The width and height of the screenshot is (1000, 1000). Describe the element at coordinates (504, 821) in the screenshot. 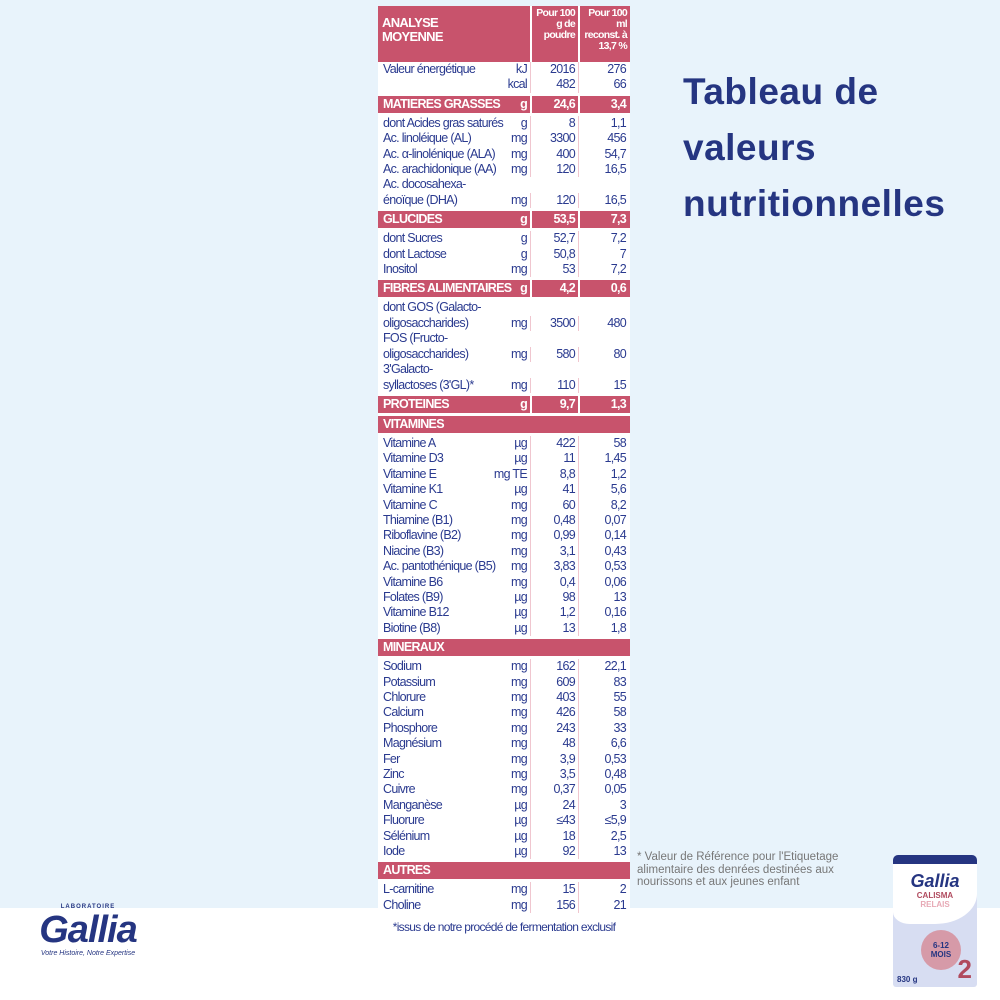

I see `table-row: Fluorure µg ≤43 ≤5,9` at that location.